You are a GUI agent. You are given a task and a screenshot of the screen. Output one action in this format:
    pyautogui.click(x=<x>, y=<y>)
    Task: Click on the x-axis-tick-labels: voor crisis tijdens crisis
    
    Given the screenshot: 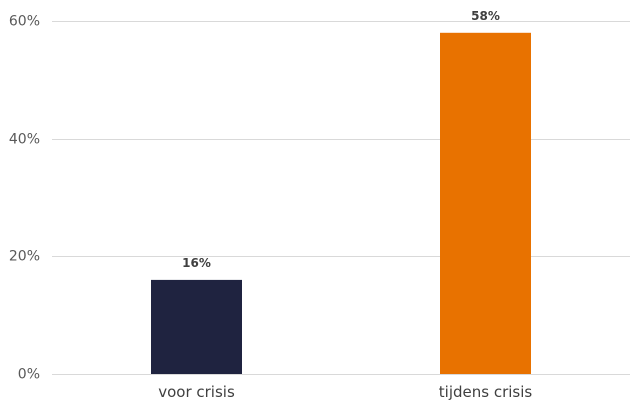 What is the action you would take?
    pyautogui.click(x=345, y=392)
    